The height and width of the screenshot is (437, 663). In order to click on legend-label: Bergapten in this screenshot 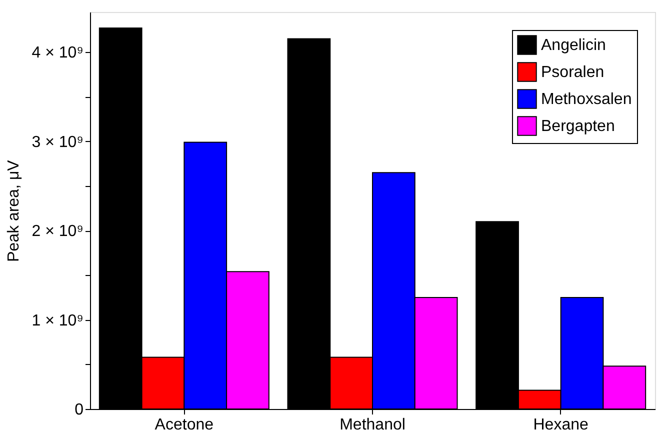, I will do `click(578, 126)`.